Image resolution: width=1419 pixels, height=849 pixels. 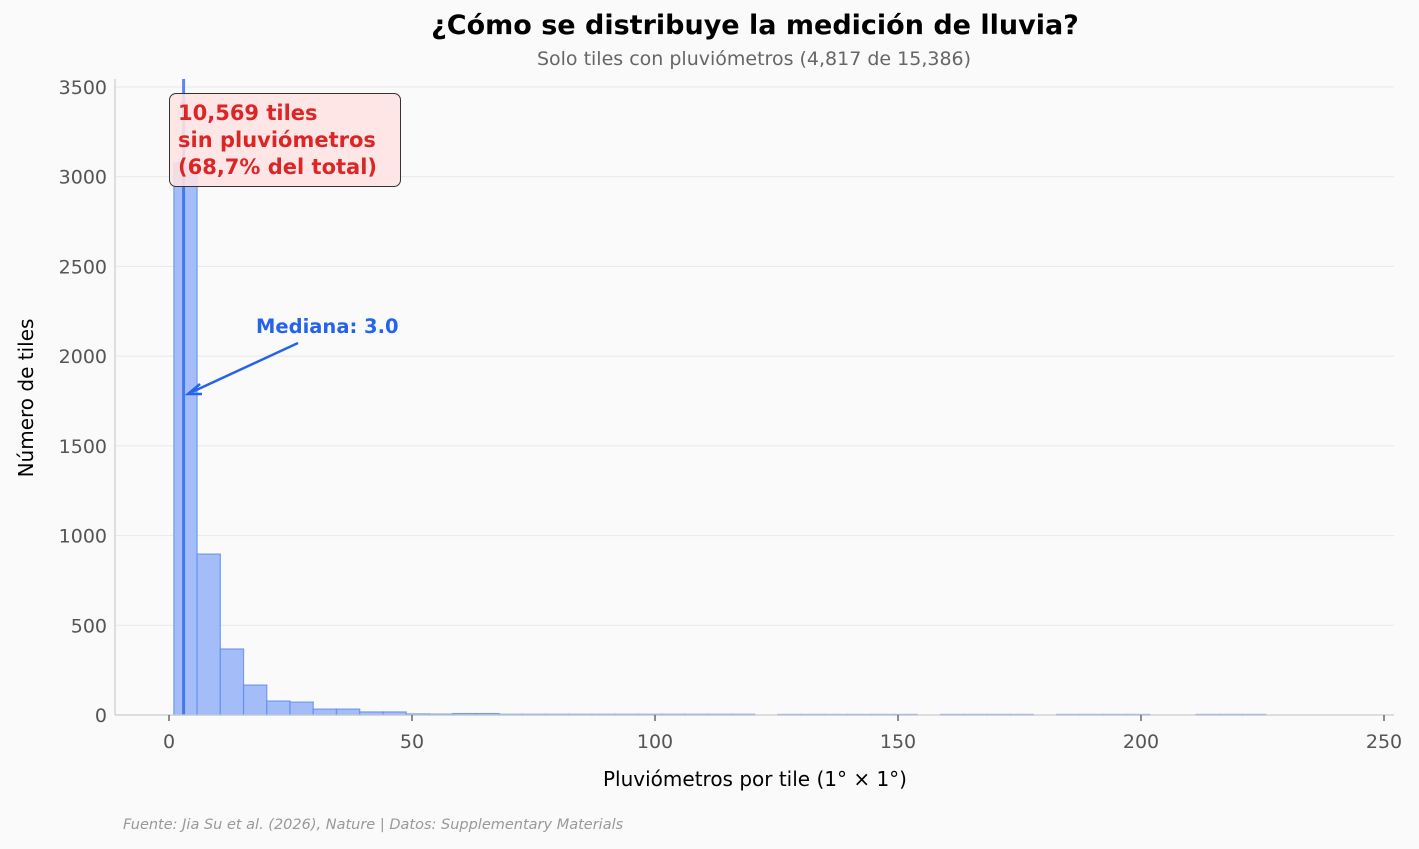 I want to click on y-tick-label: 3500, so click(x=83, y=88).